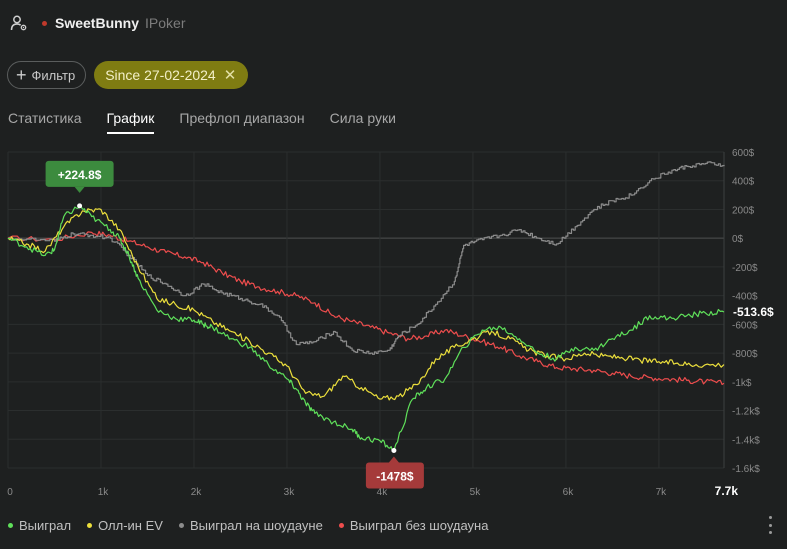  I want to click on date-chip-label: Since 27-02-2024, so click(160, 75).